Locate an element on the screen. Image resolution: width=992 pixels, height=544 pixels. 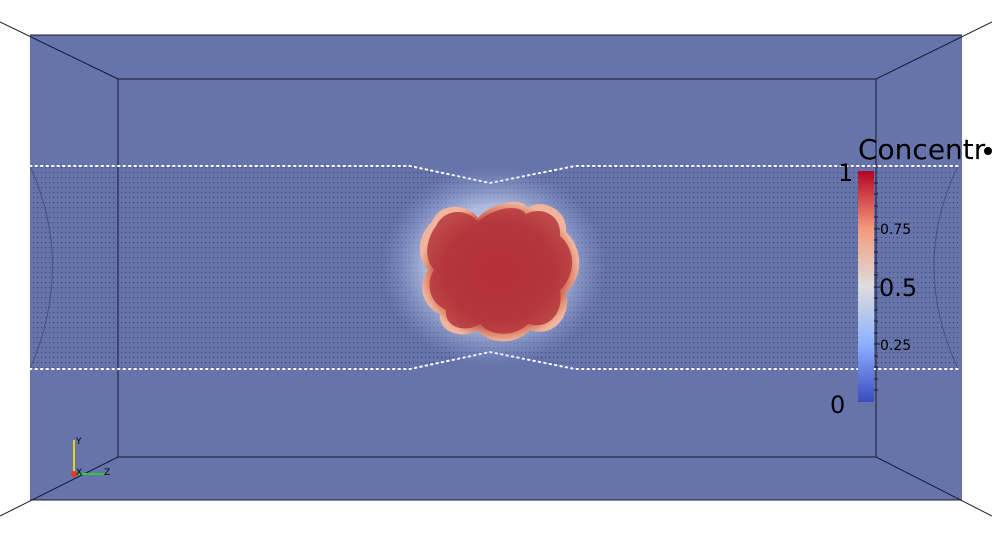
colorbar-tick-label: 1 is located at coordinates (845, 173).